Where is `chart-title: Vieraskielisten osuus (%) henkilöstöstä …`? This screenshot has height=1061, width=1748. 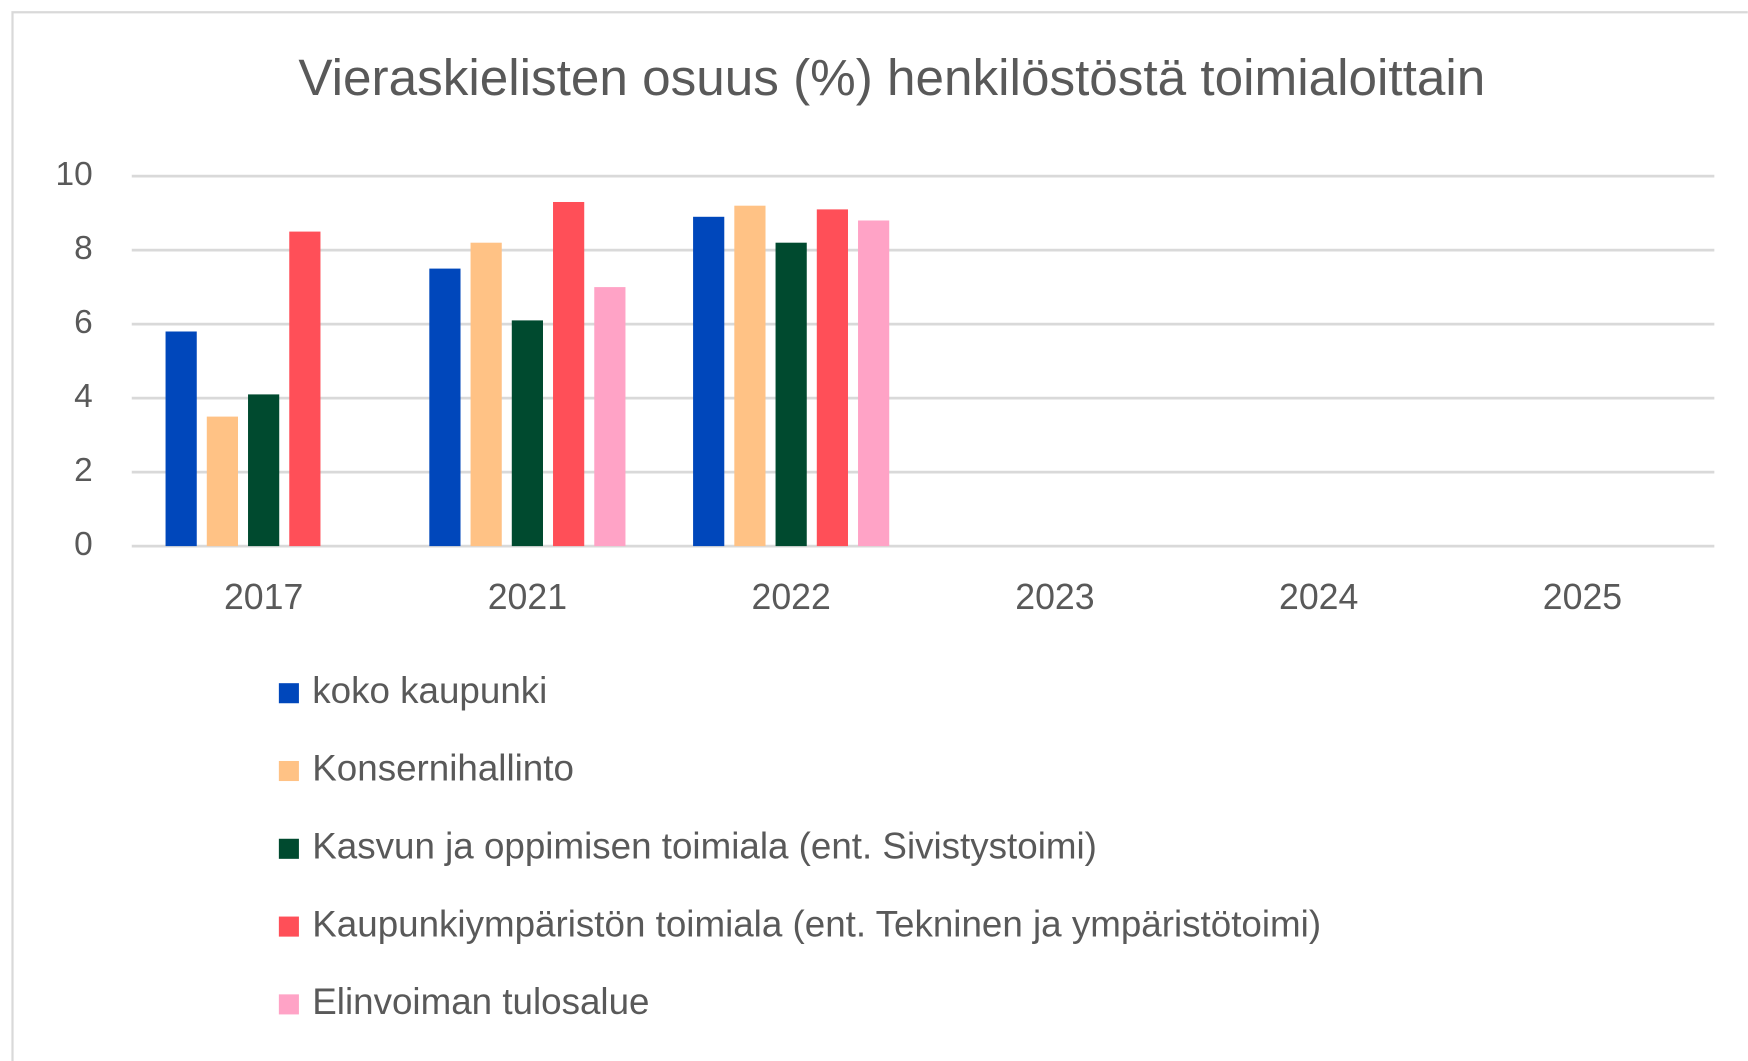
chart-title: Vieraskielisten osuus (%) henkilöstöstä … is located at coordinates (891, 77).